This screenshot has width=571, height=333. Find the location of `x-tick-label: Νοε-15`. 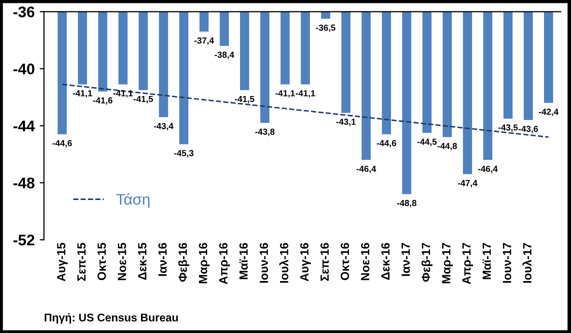

x-tick-label: Νοε-15 is located at coordinates (122, 261).